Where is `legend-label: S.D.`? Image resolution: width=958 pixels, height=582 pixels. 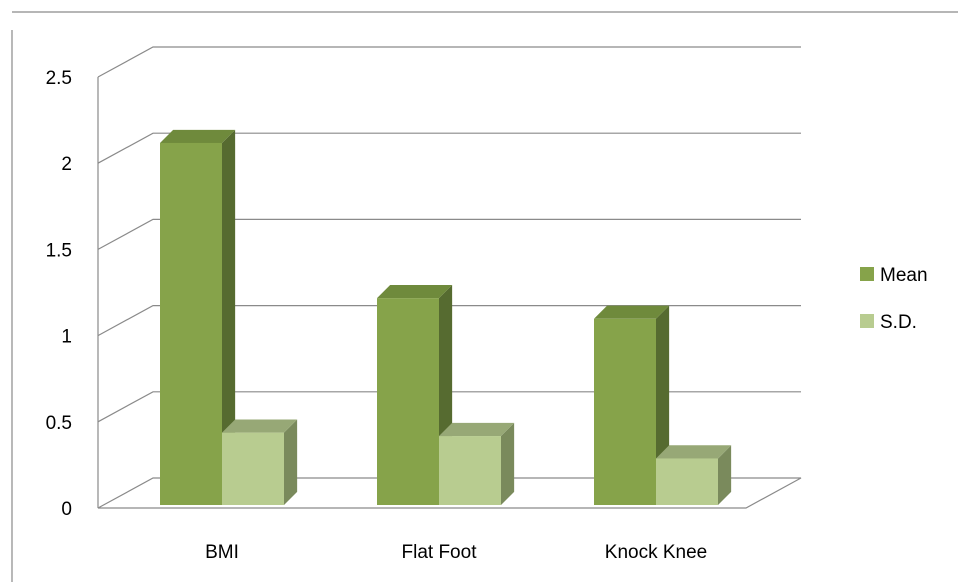
legend-label: S.D. is located at coordinates (898, 322).